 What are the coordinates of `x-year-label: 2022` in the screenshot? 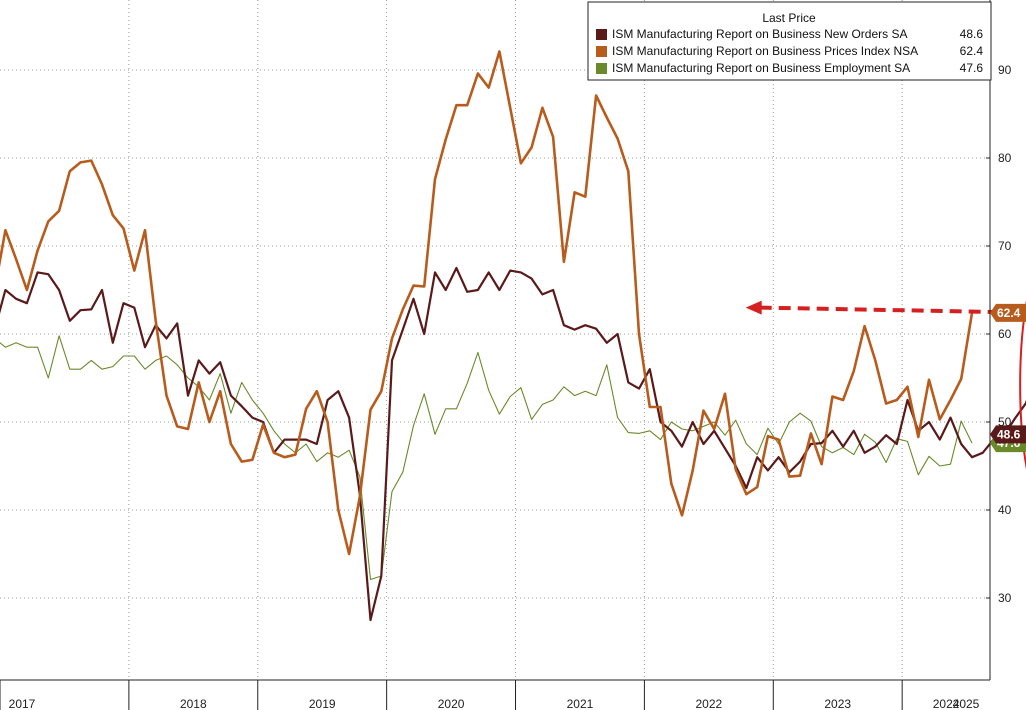 It's located at (708, 703).